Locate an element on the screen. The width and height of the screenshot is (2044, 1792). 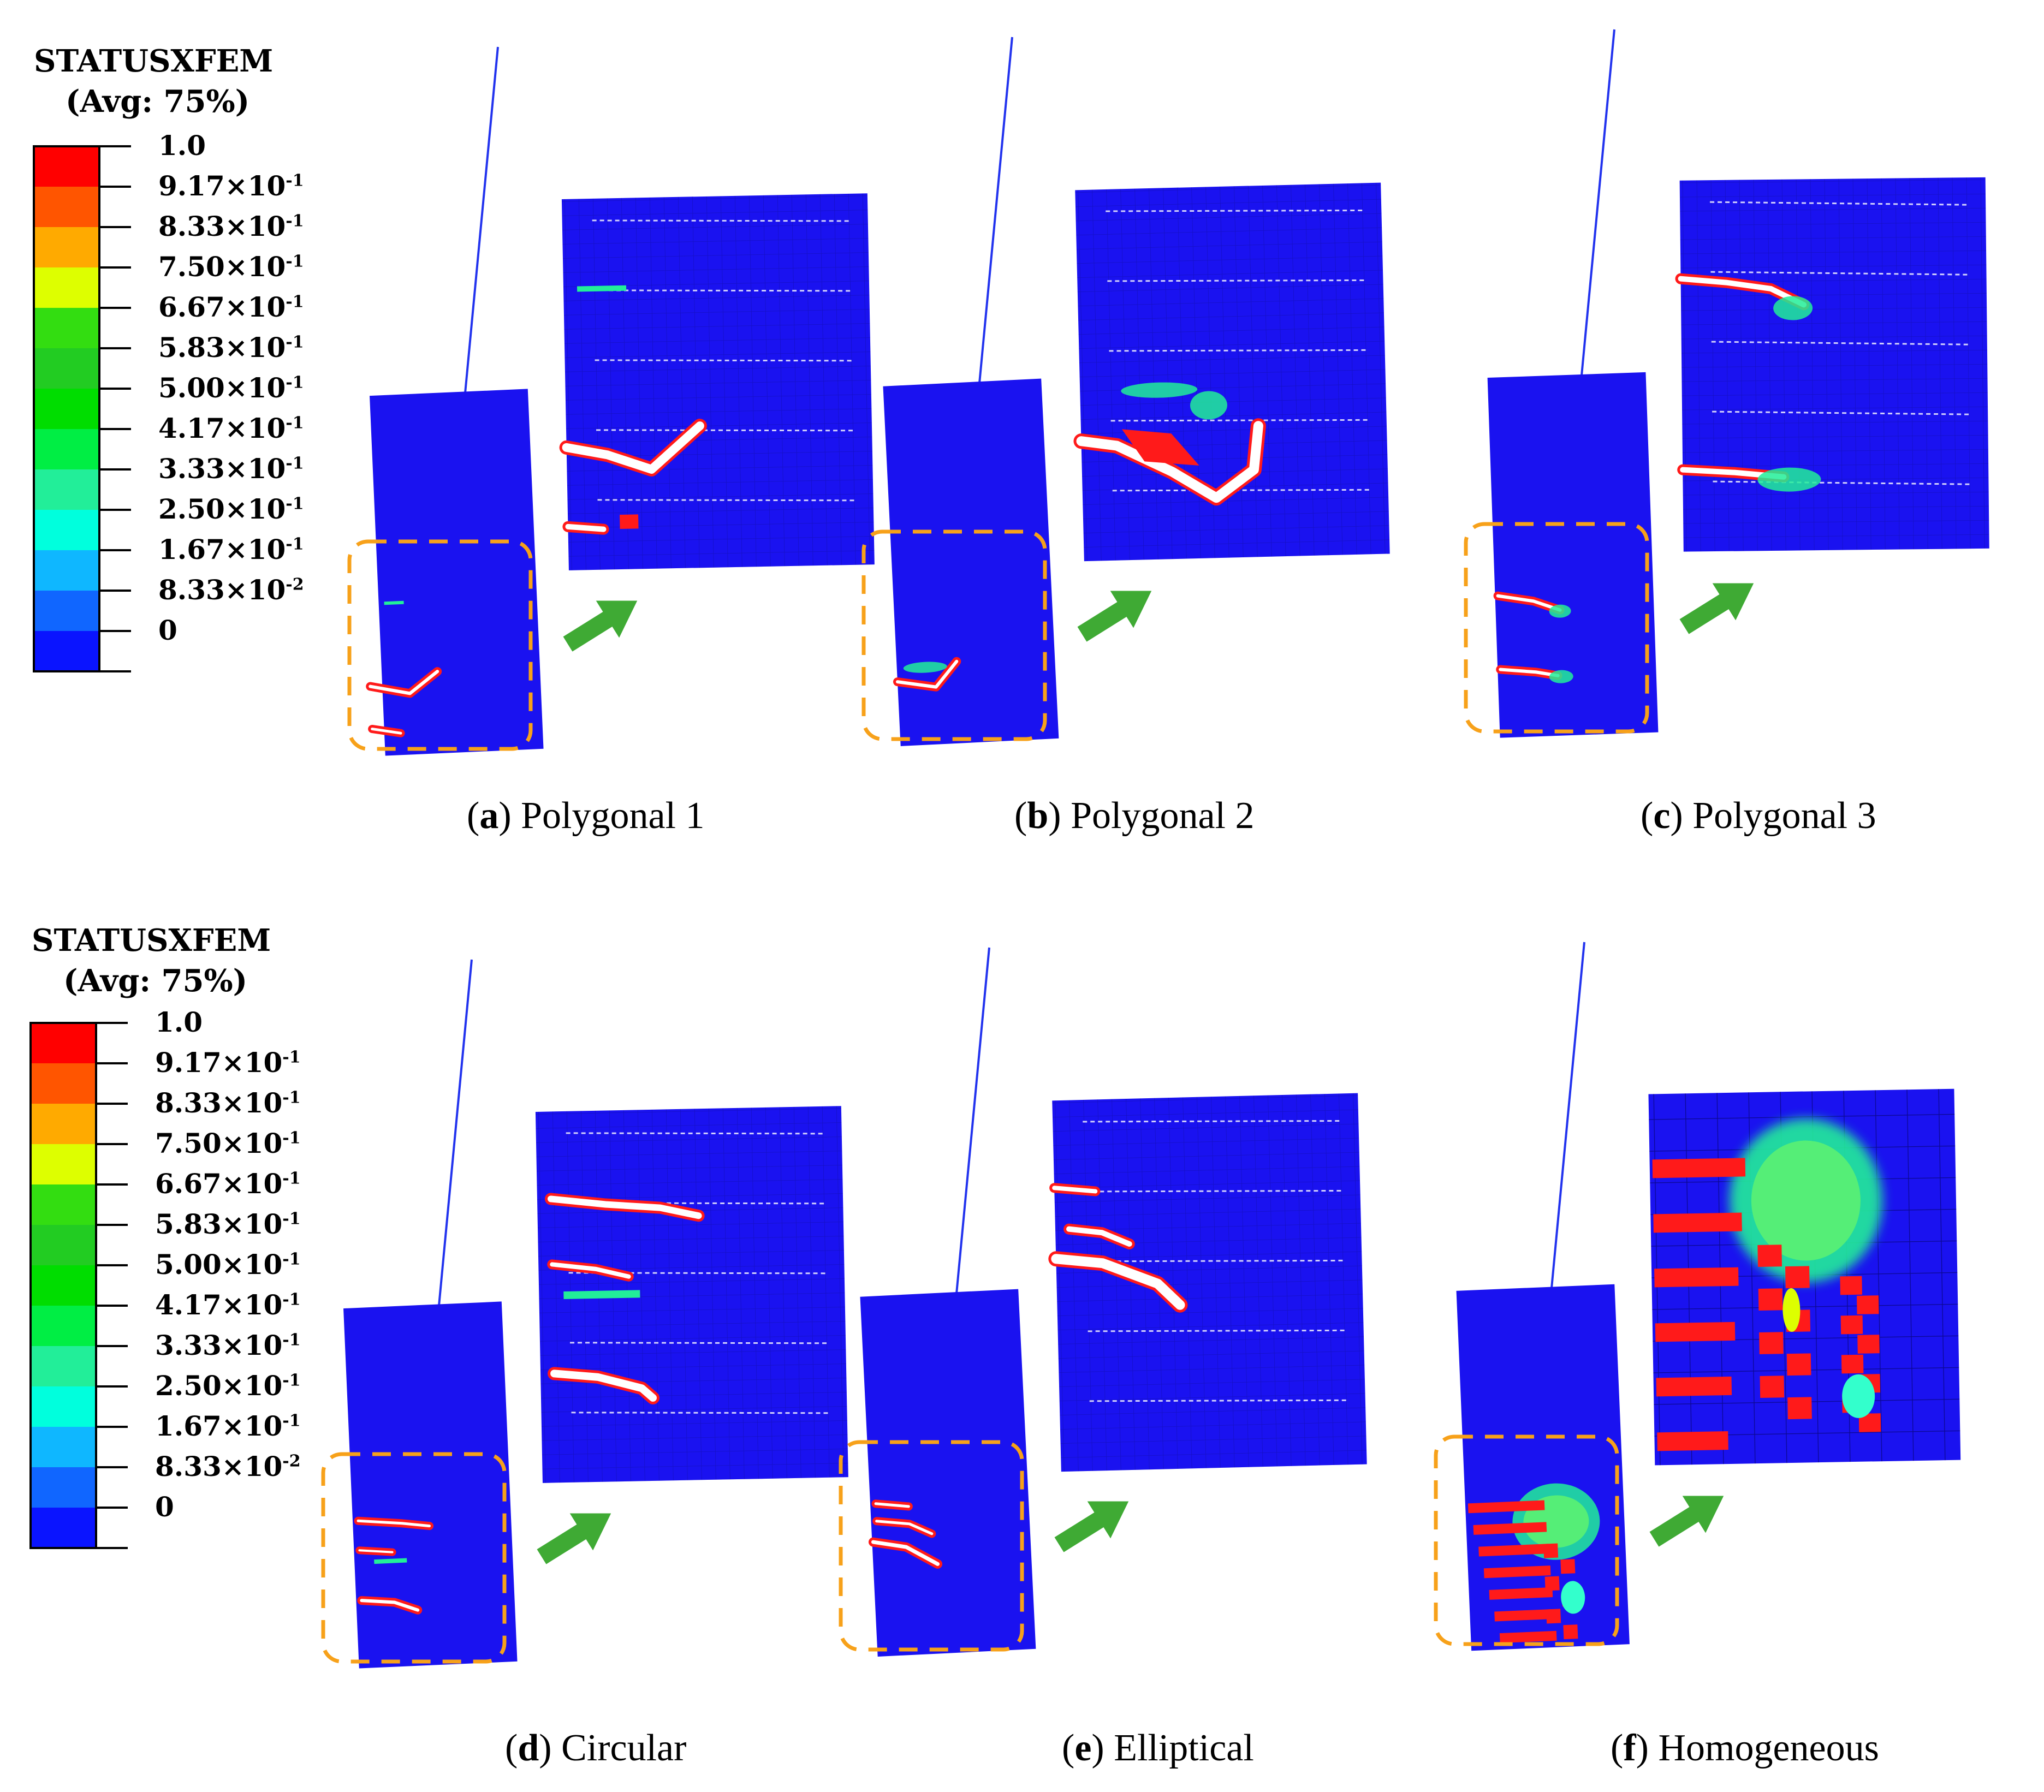
legend-1-colorbar is located at coordinates (82, 408).